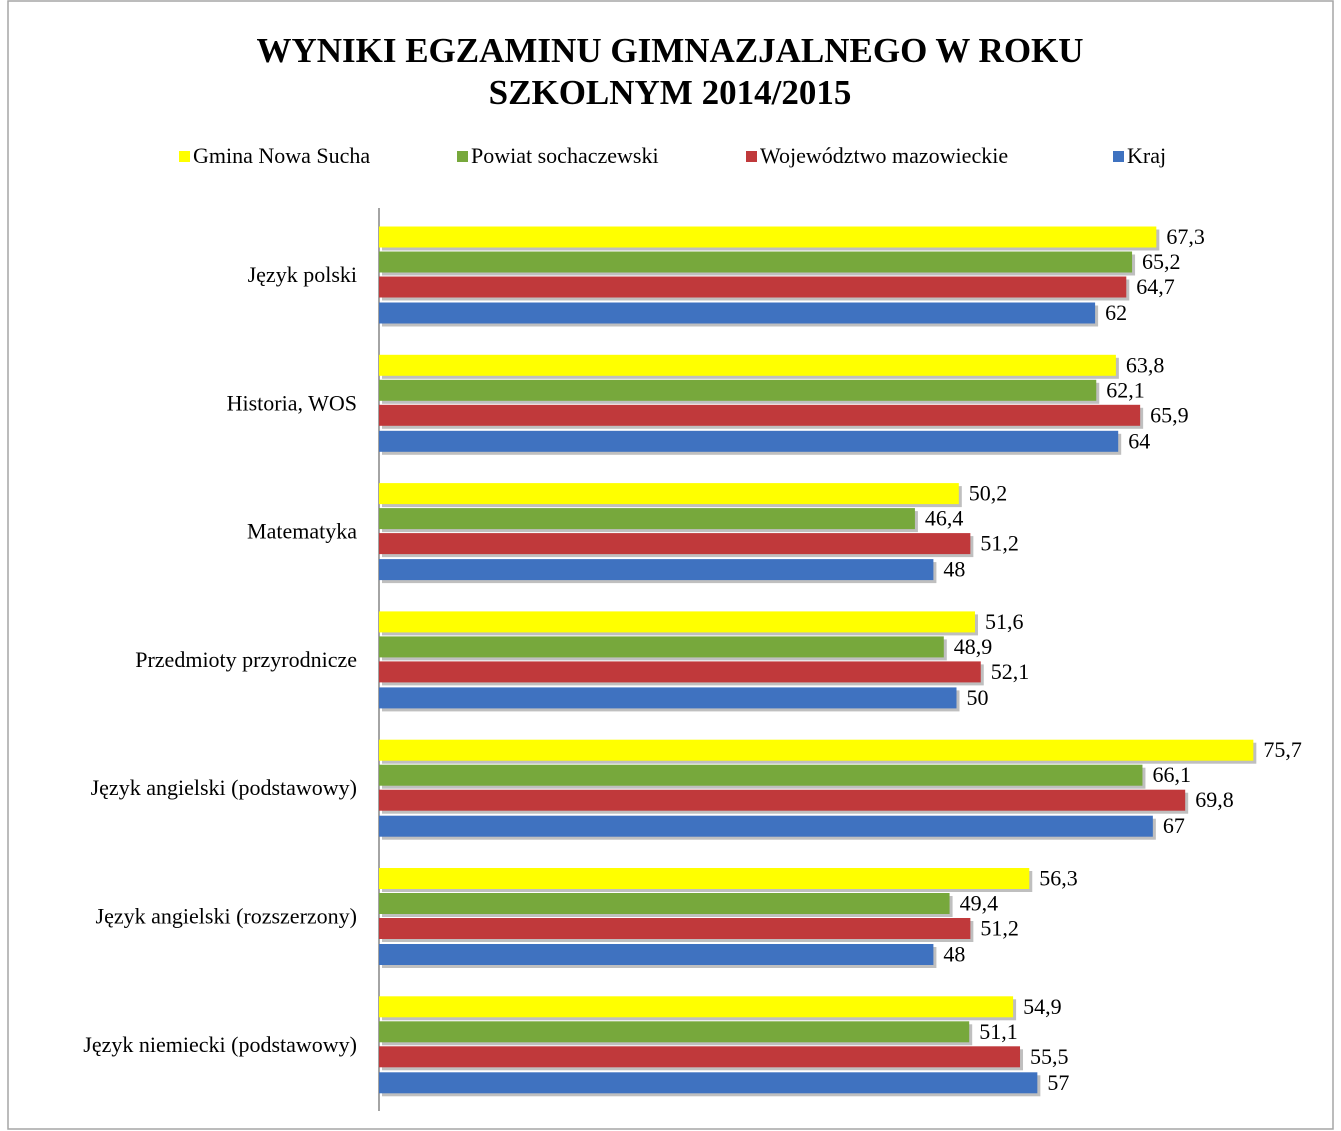 The width and height of the screenshot is (1341, 1131). Describe the element at coordinates (998, 1031) in the screenshot. I see `value-label: 51,1` at that location.